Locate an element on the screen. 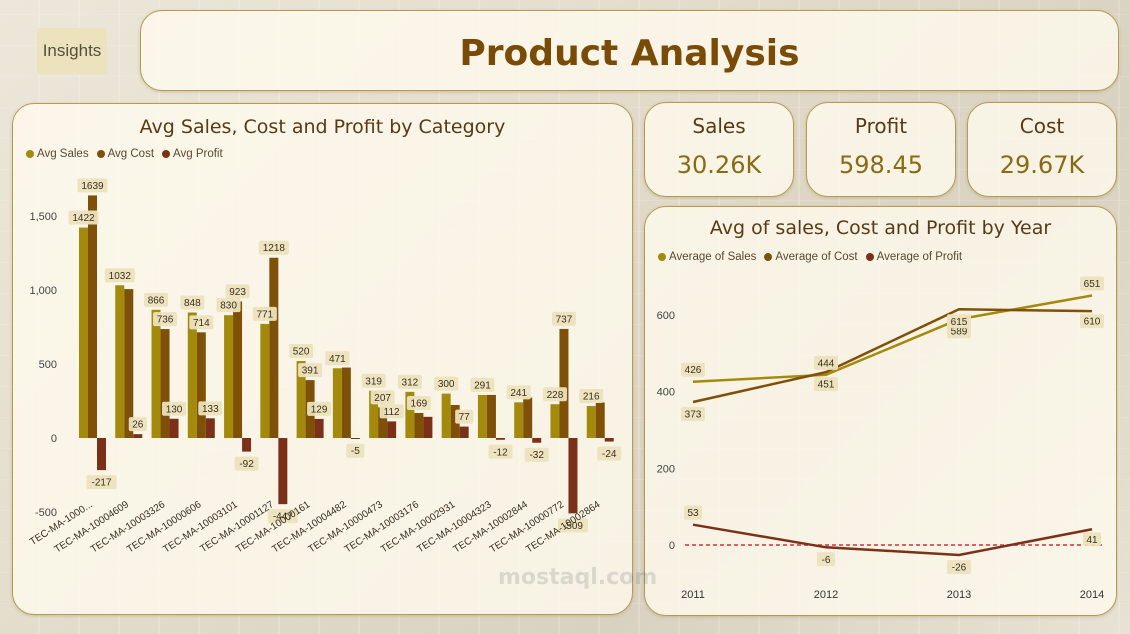 Image resolution: width=1130 pixels, height=634 pixels. bar-data-label: 714 is located at coordinates (201, 322).